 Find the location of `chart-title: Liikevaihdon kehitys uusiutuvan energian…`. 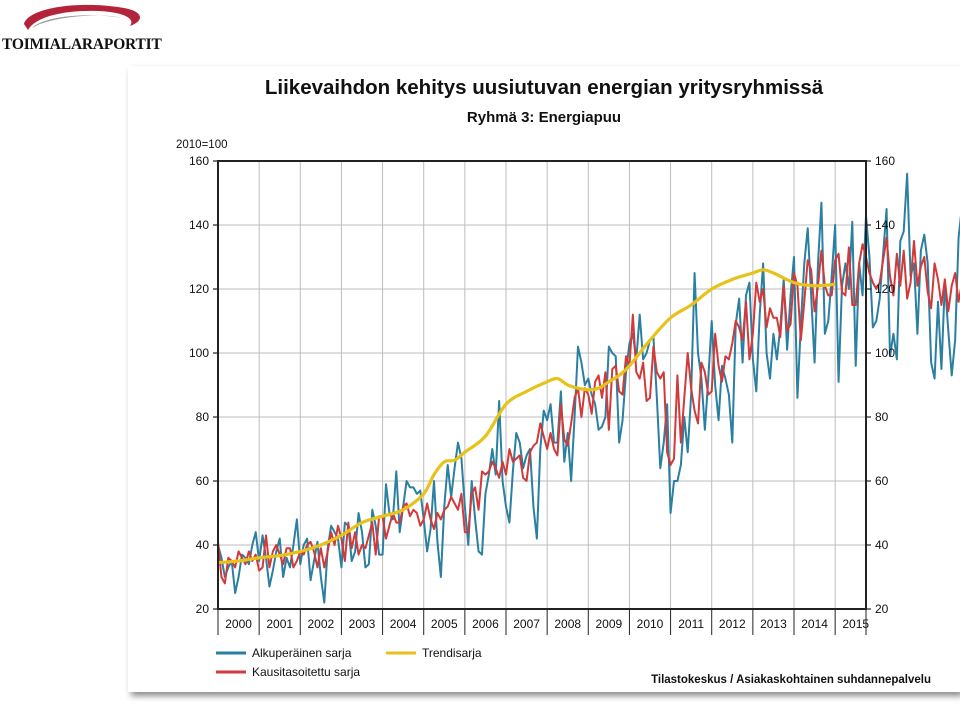

chart-title: Liikevaihdon kehitys uusiutuvan energian… is located at coordinates (544, 87).